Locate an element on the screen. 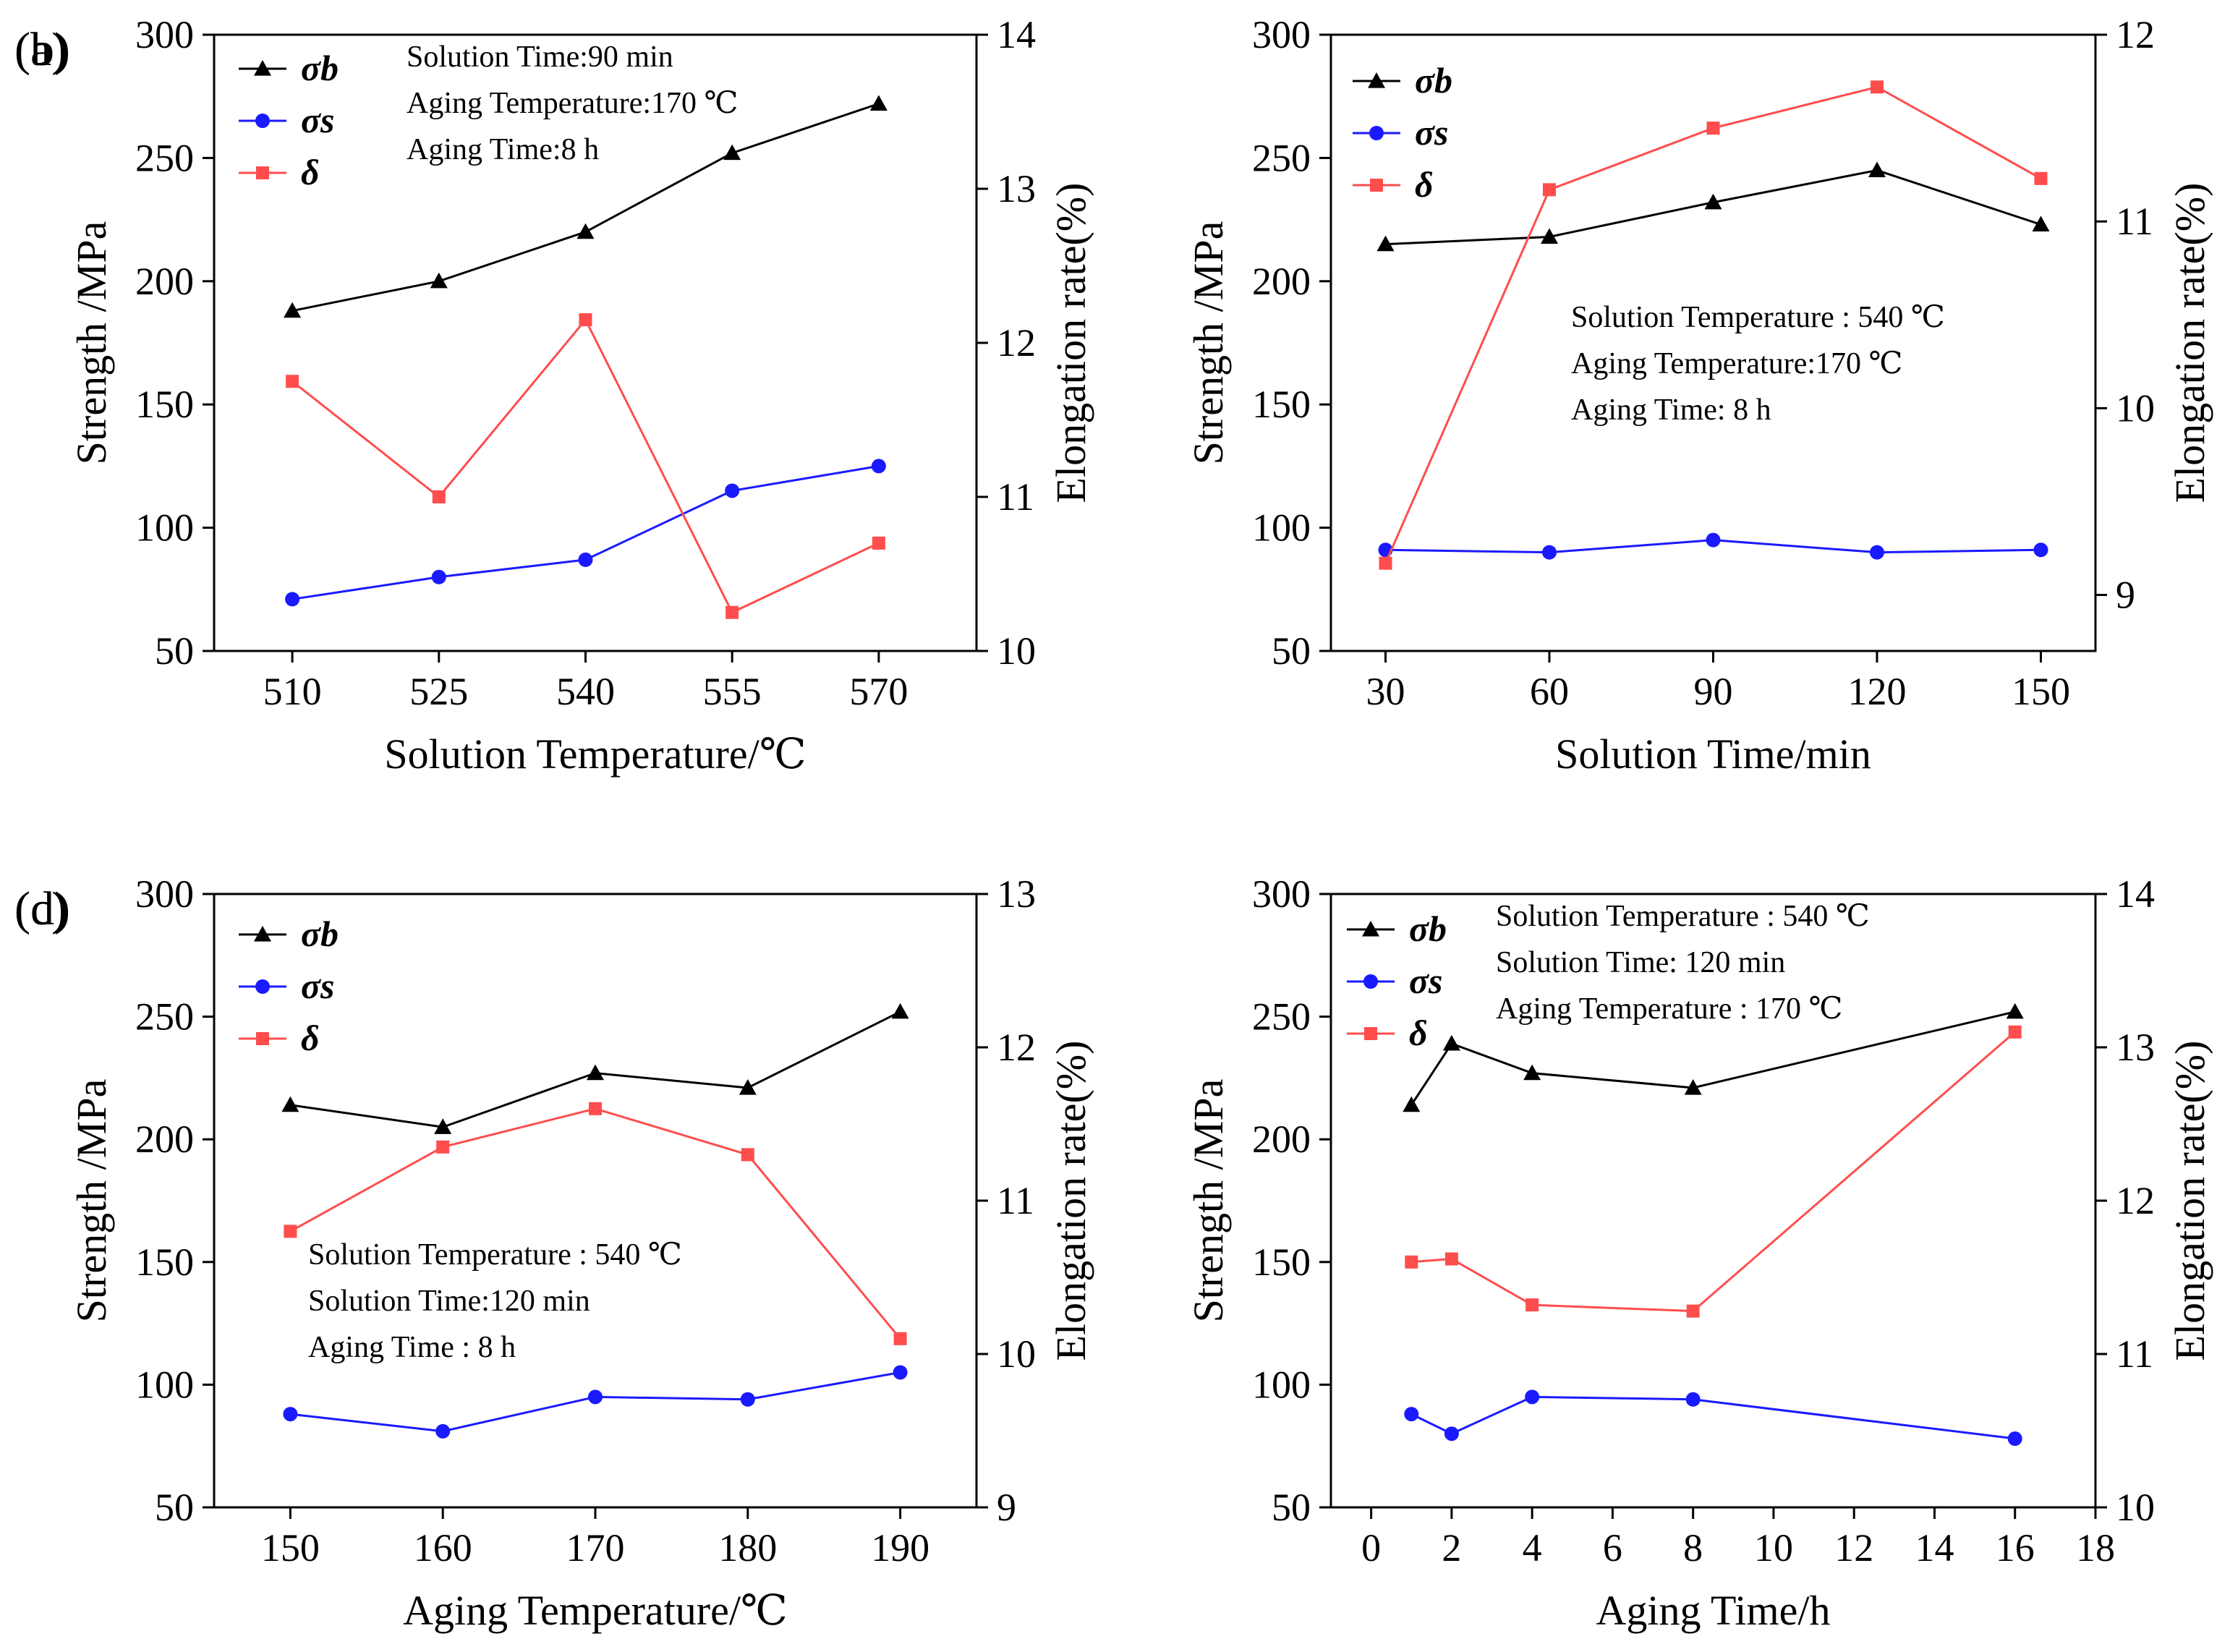 The height and width of the screenshot is (1652, 2230). x-tick-label: 170 is located at coordinates (596, 1548).